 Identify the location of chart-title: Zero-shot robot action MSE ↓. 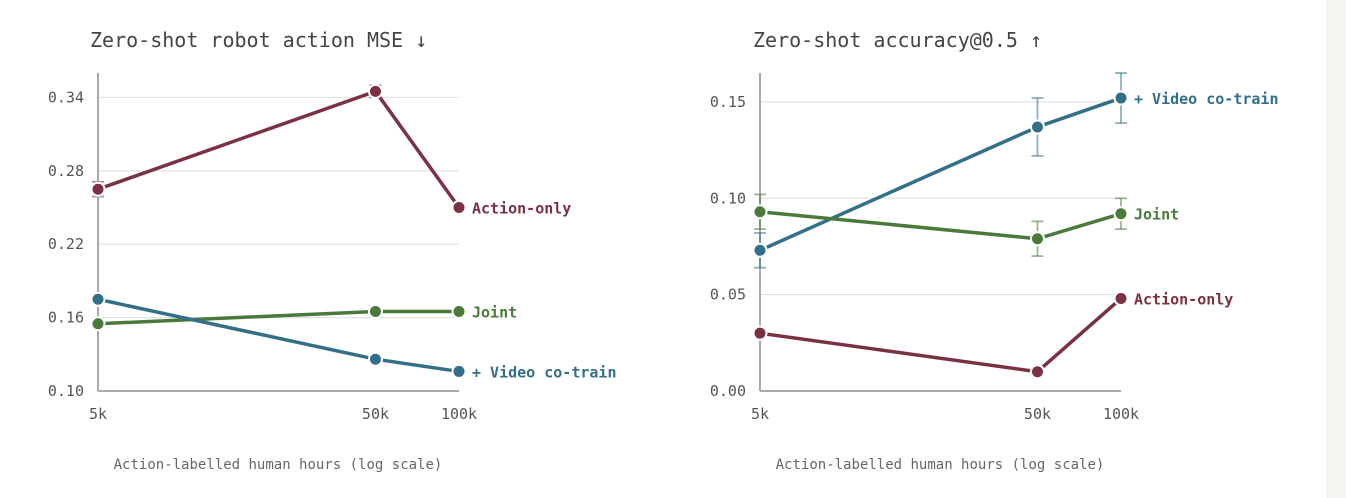
(258, 40).